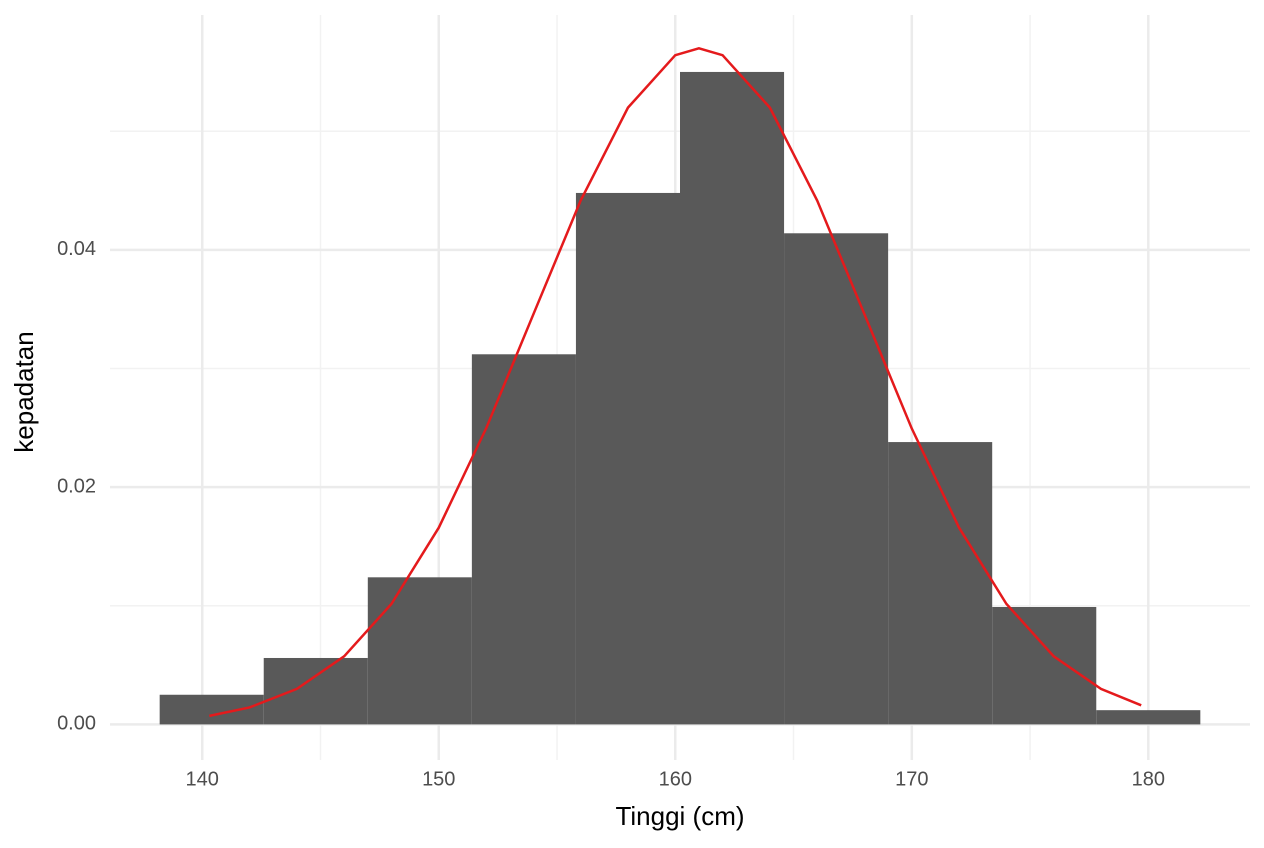 The width and height of the screenshot is (1264, 848). Describe the element at coordinates (76, 486) in the screenshot. I see `y-tick-label: 0.02` at that location.